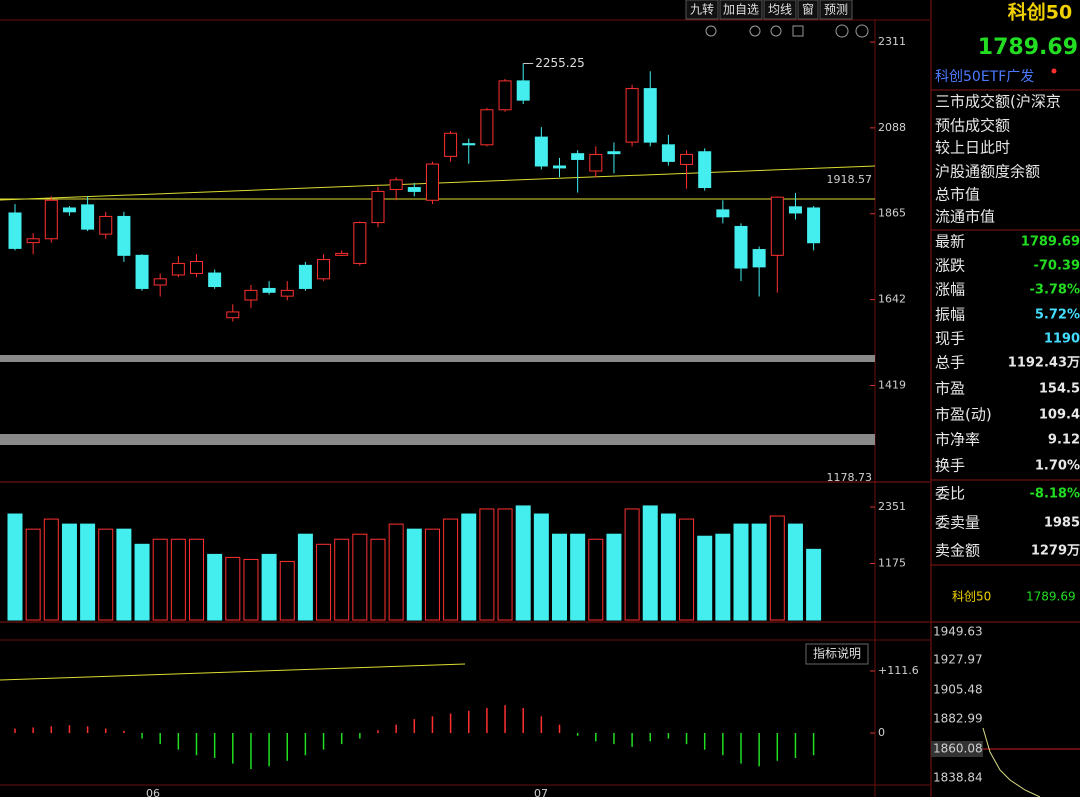 This screenshot has height=797, width=1080. I want to click on quote-label: 现手, so click(950, 339).